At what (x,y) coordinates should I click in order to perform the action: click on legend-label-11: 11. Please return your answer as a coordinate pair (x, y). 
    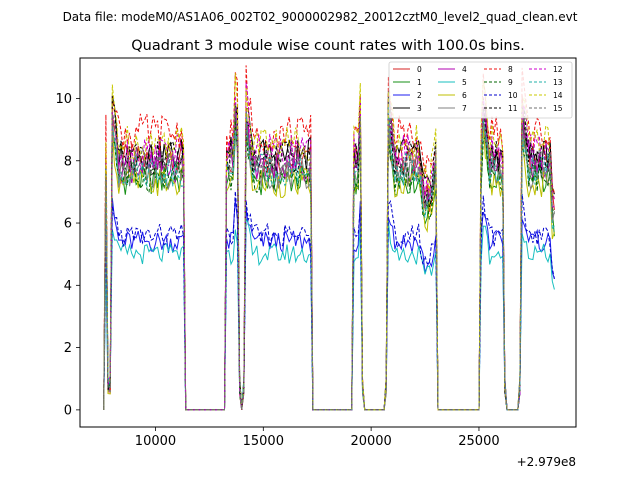
    Looking at the image, I should click on (513, 108).